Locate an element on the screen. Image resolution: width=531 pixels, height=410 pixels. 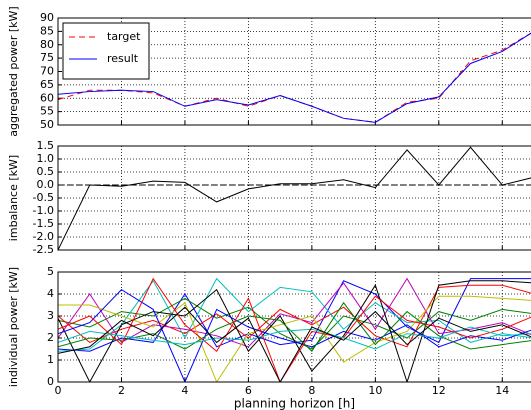
y-axis-label: aggregated power [kW] is located at coordinates (13, 71).